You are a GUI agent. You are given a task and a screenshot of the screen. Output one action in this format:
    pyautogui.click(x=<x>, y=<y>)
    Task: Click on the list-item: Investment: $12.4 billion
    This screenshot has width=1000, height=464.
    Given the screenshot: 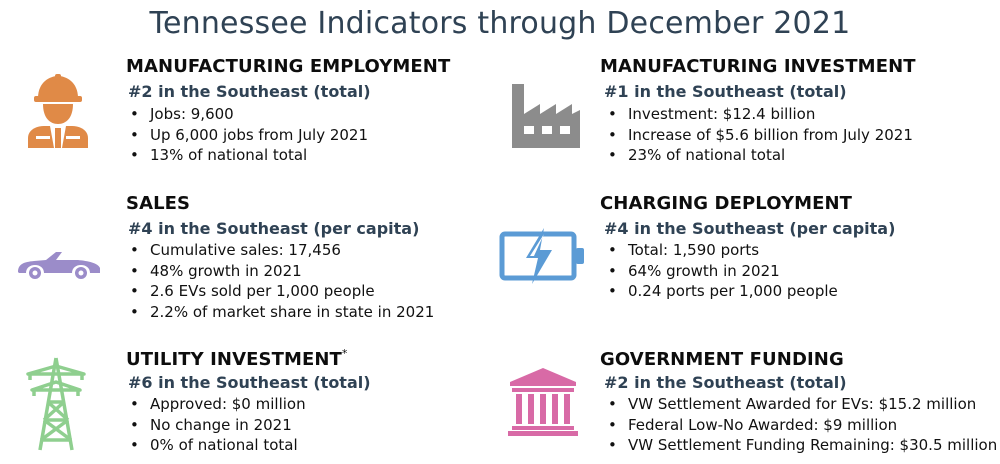 What is the action you would take?
    pyautogui.click(x=758, y=114)
    